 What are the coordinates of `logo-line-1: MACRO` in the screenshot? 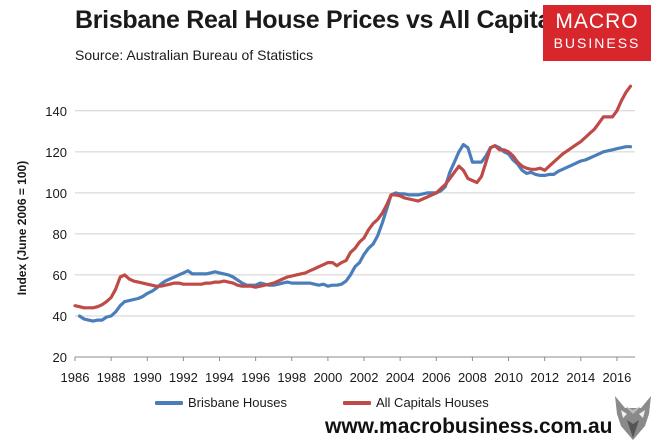 It's located at (597, 21).